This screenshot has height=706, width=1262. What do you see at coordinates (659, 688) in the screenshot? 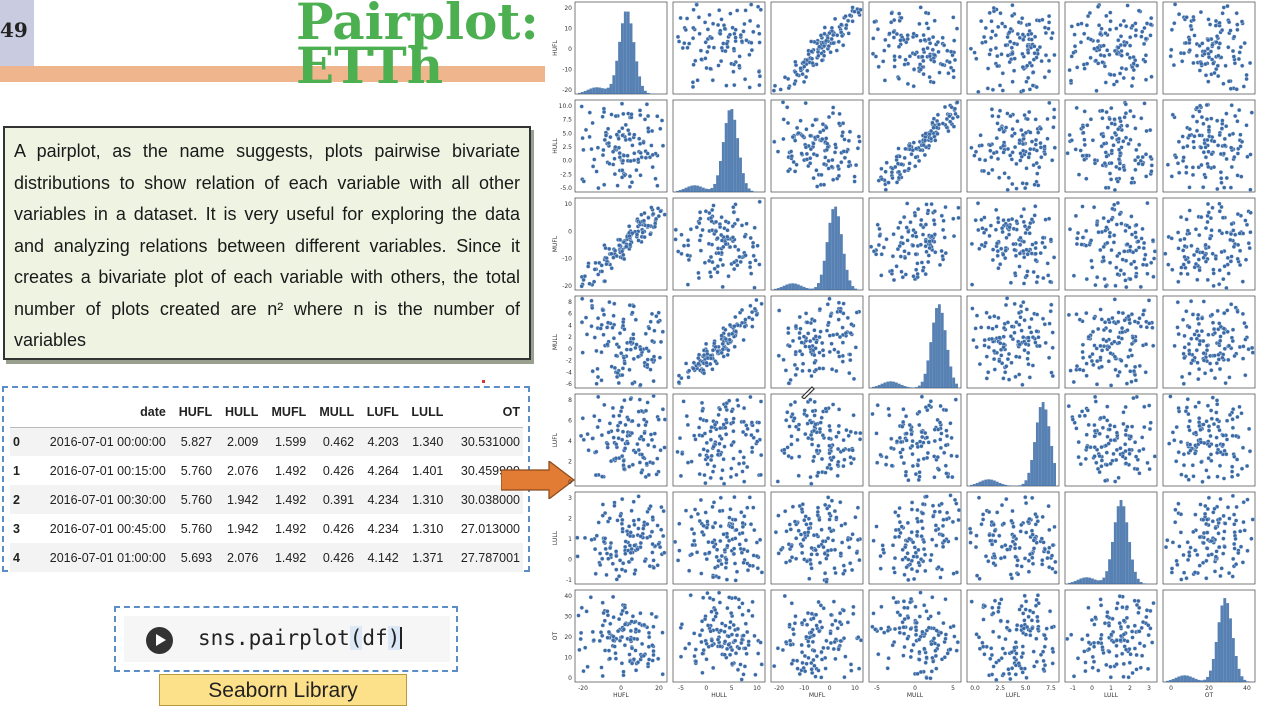
I see `x-tick-label: 20` at bounding box center [659, 688].